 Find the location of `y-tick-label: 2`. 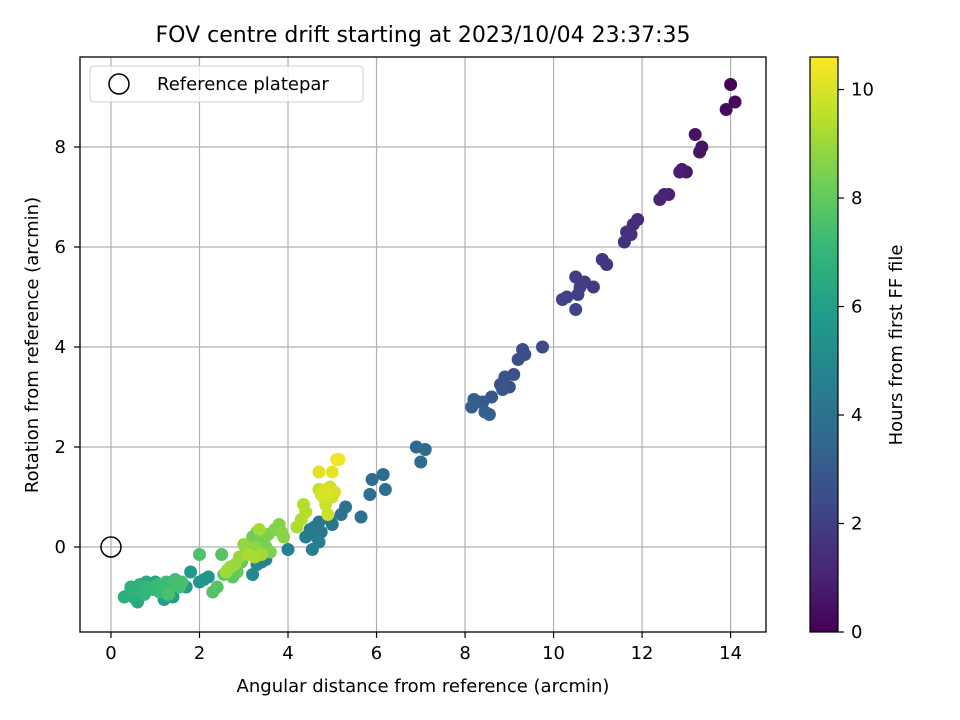

y-tick-label: 2 is located at coordinates (60, 447).